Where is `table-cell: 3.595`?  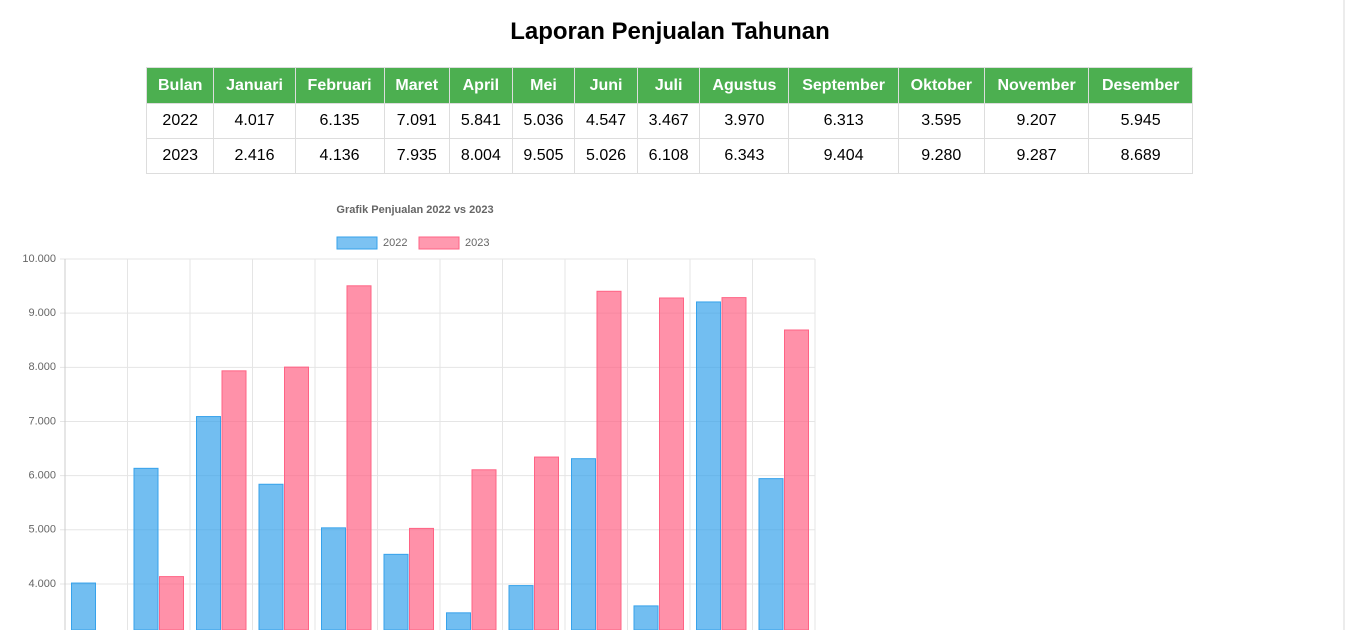
table-cell: 3.595 is located at coordinates (941, 121).